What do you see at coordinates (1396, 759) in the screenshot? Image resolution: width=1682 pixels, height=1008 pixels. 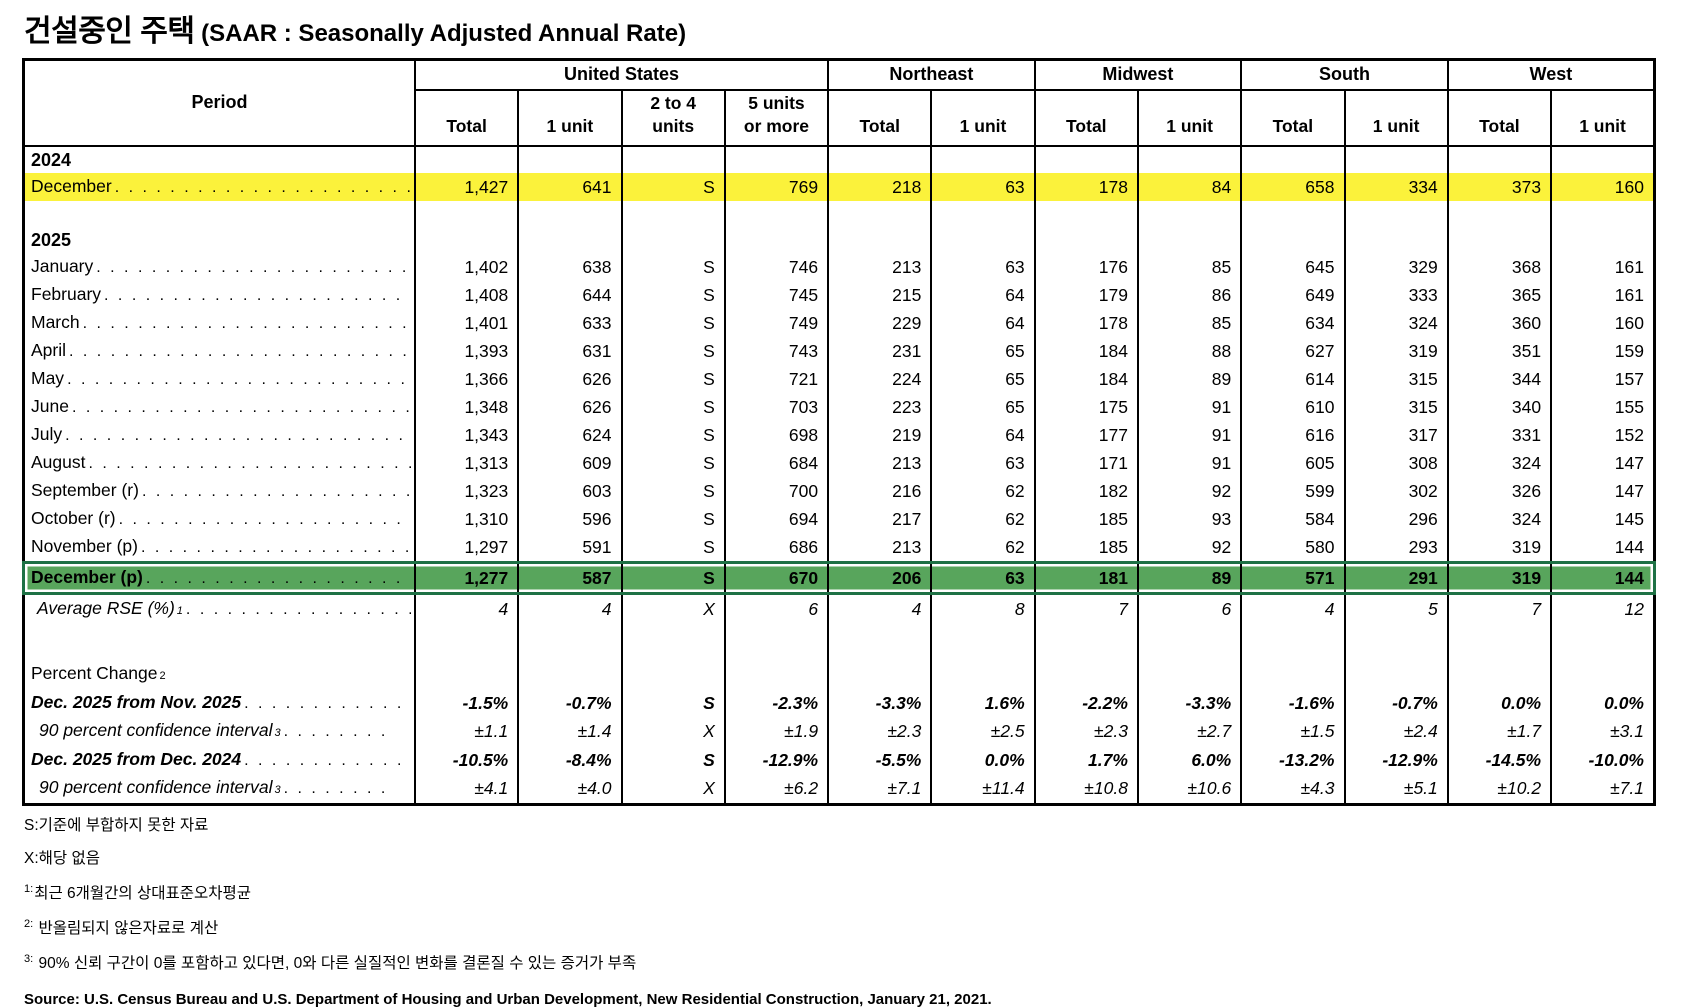 I see `value-cell: -12.9%` at bounding box center [1396, 759].